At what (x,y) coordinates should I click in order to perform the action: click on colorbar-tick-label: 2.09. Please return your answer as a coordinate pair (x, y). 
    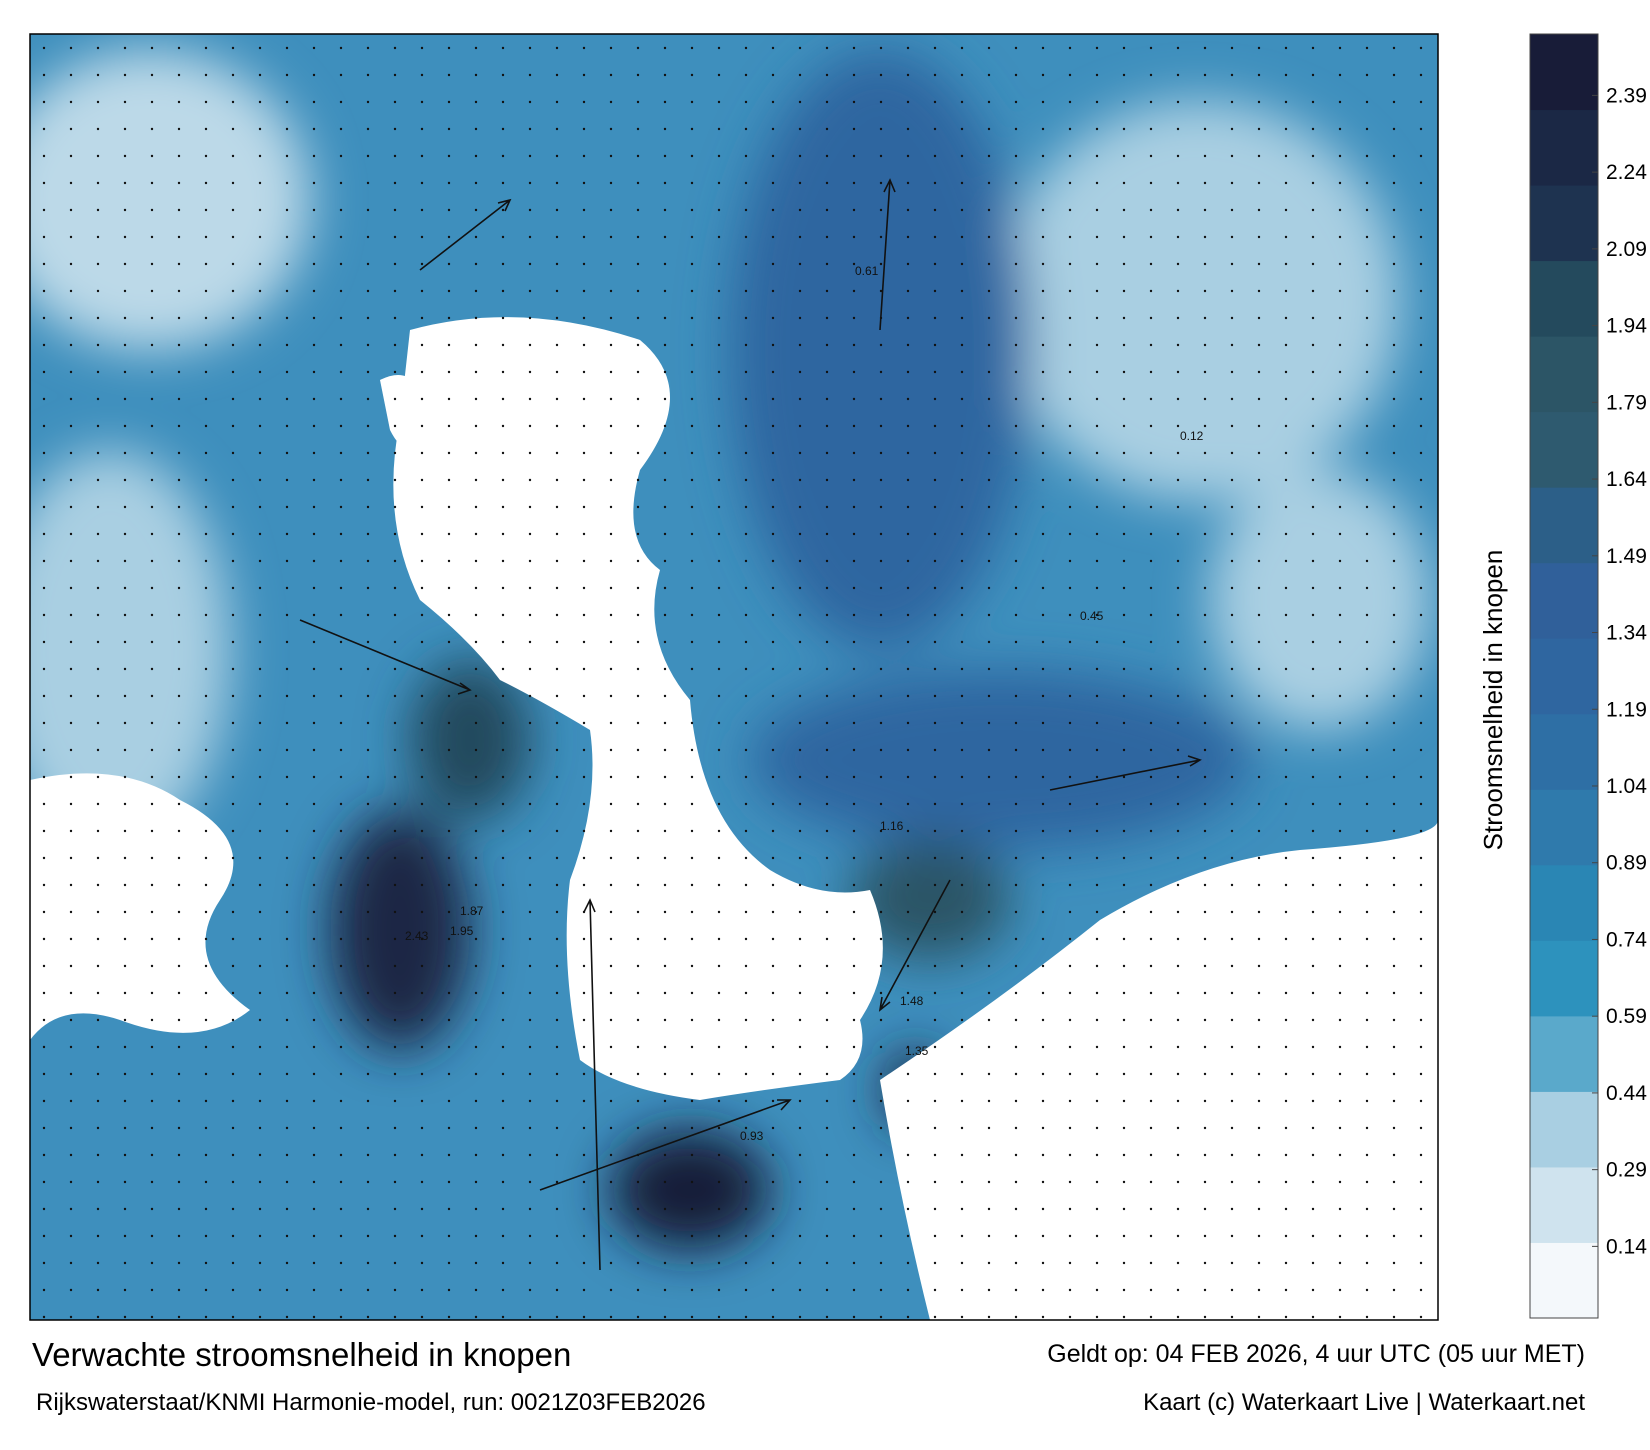
    Looking at the image, I should click on (1626, 249).